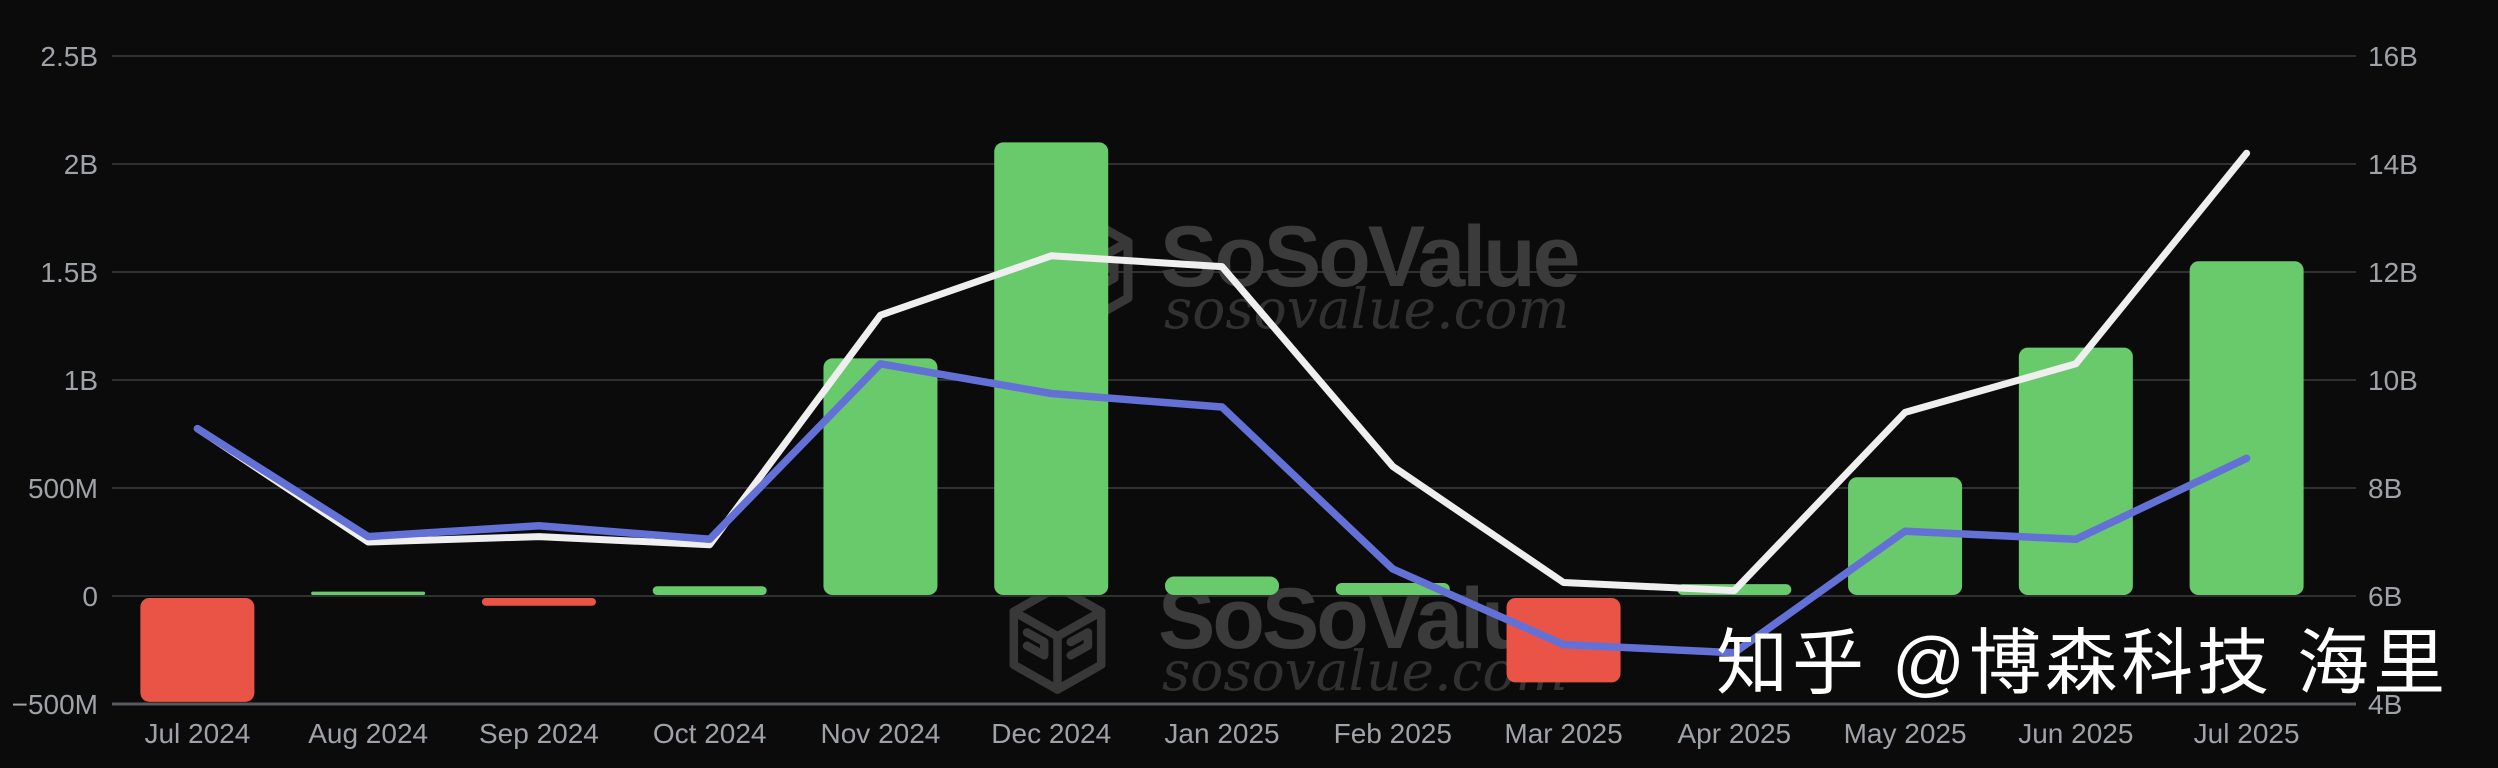 The image size is (2498, 768). I want to click on sosovalue-watermark-upper: SoSoValue sosovalue.com, so click(1306, 275).